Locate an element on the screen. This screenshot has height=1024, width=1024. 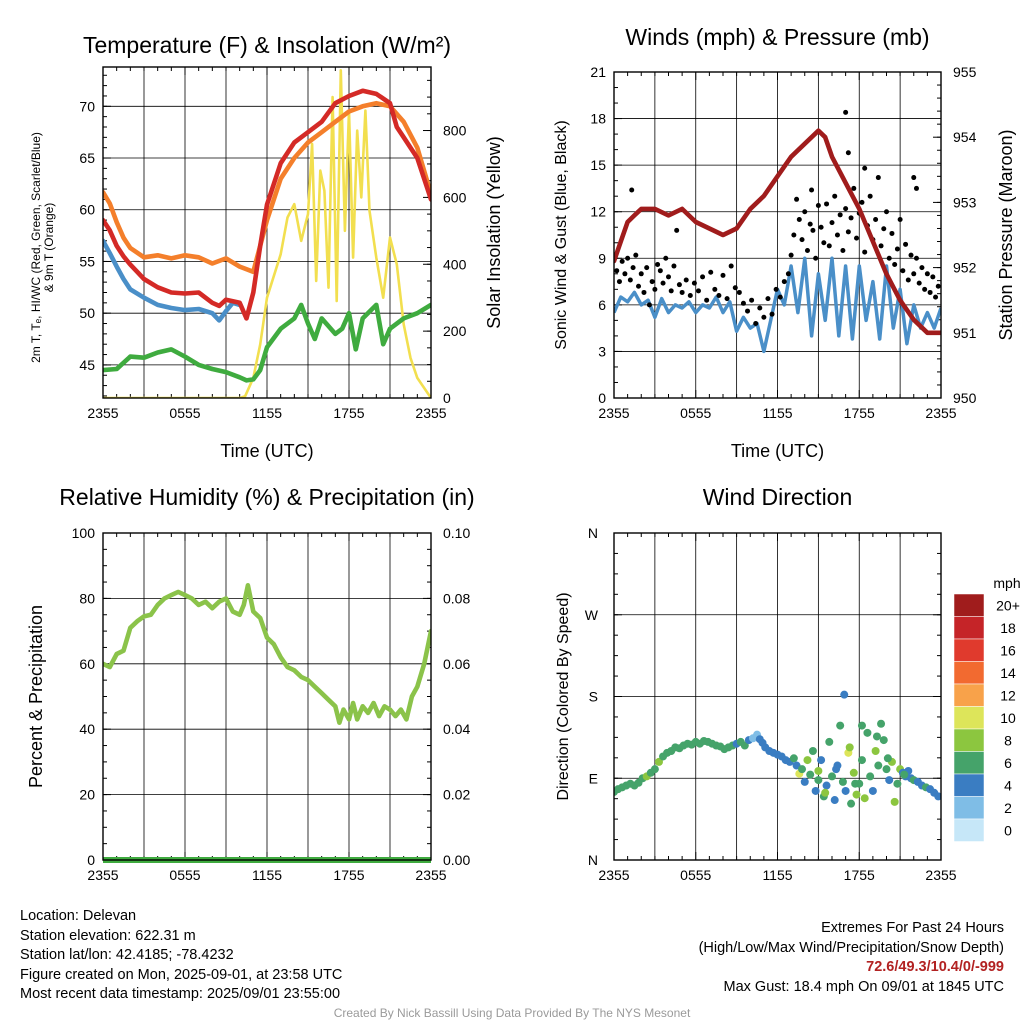
y-right-tick-label: 0.08 is located at coordinates (456, 598).